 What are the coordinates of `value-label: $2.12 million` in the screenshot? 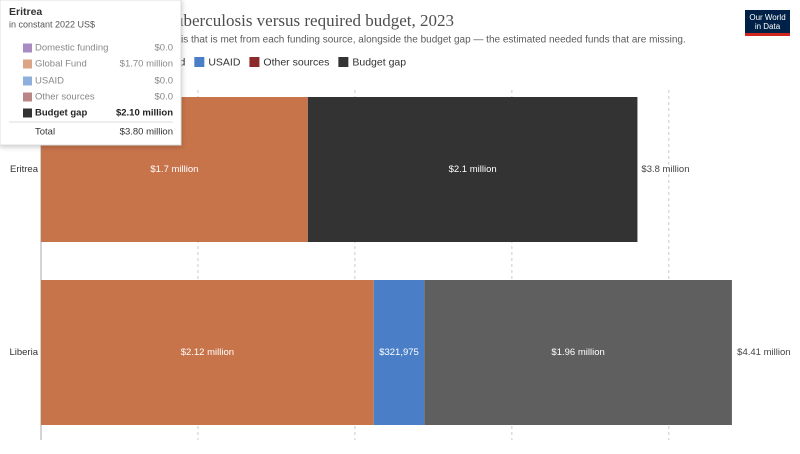 It's located at (207, 352).